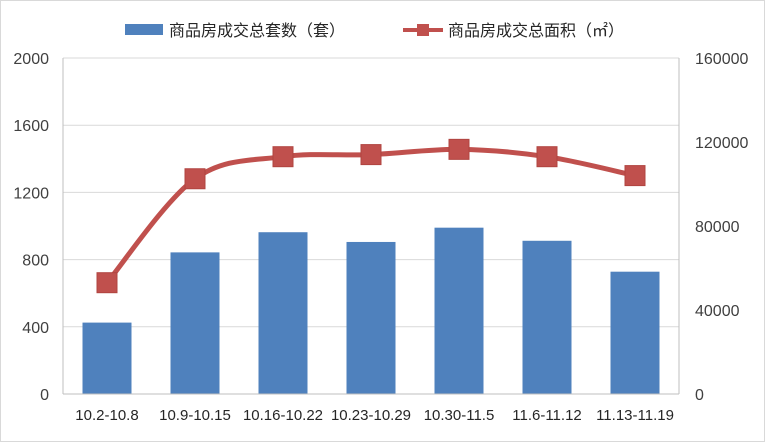  I want to click on left-axis-ticks: 0 400 800 1200 1600 2000, so click(31, 227).